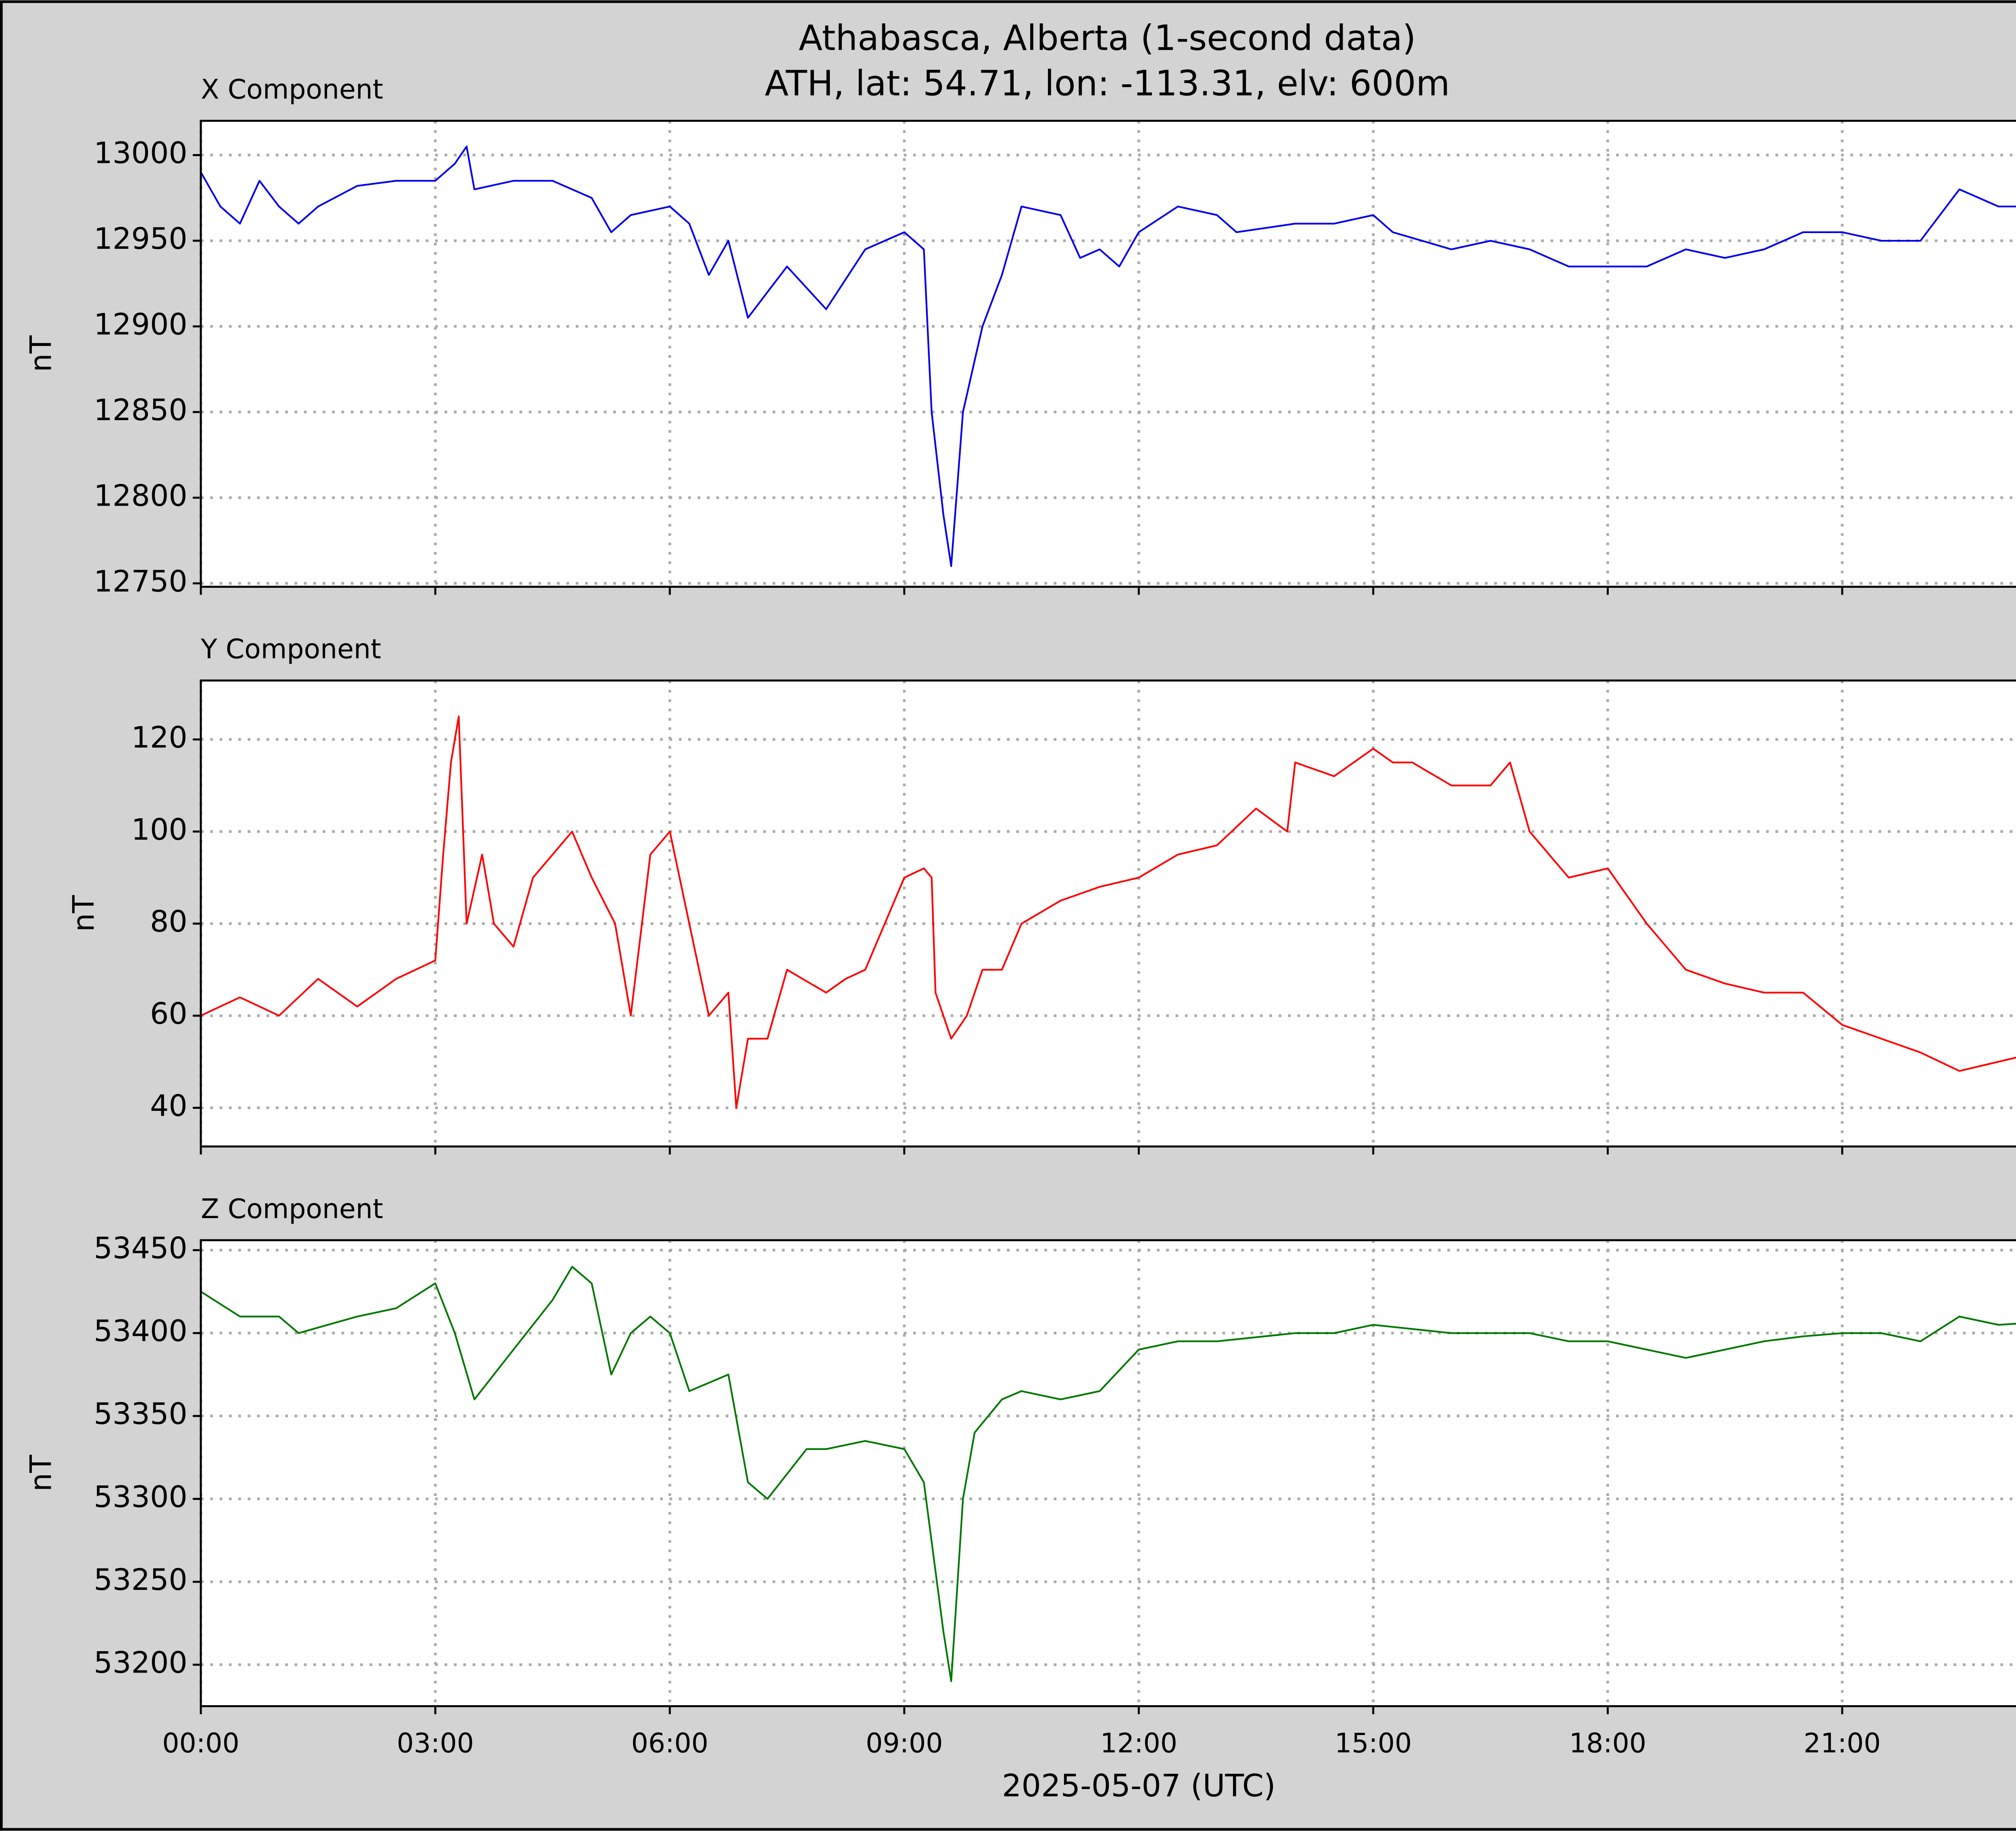 The height and width of the screenshot is (1831, 2016). I want to click on x-tick-label: 15:00, so click(1373, 1743).